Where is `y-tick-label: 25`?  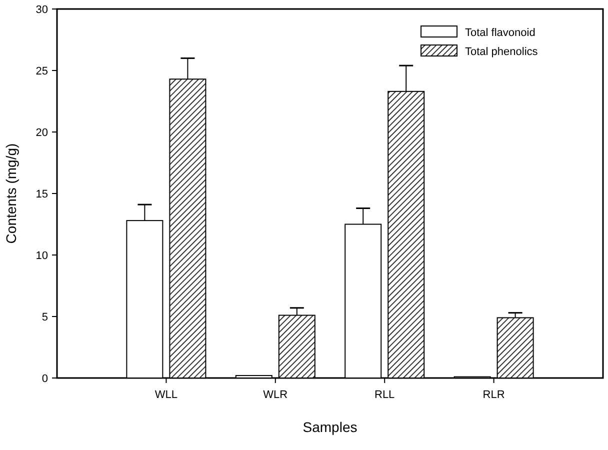 y-tick-label: 25 is located at coordinates (42, 71).